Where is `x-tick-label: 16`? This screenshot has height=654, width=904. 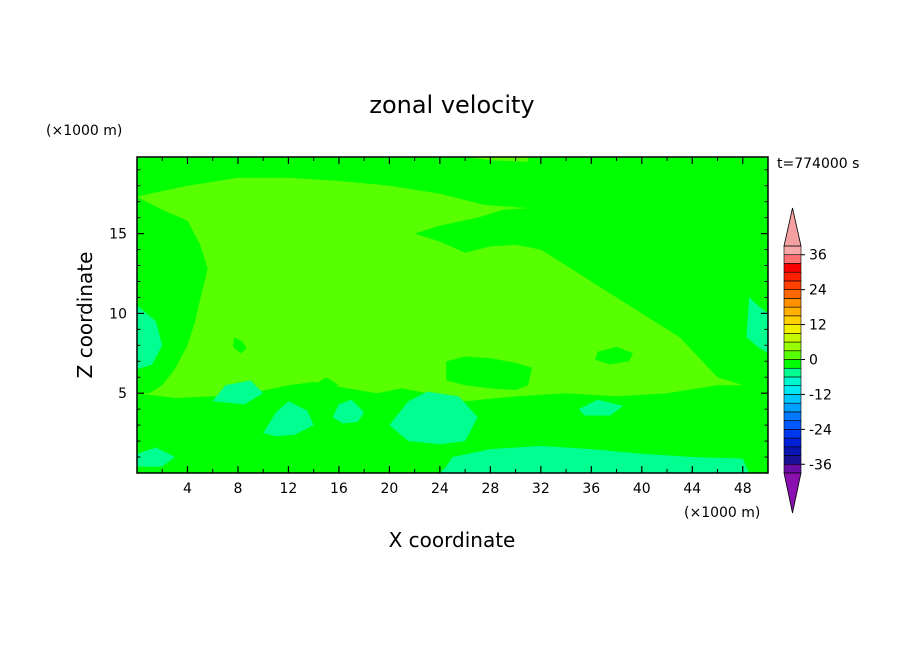
x-tick-label: 16 is located at coordinates (339, 489).